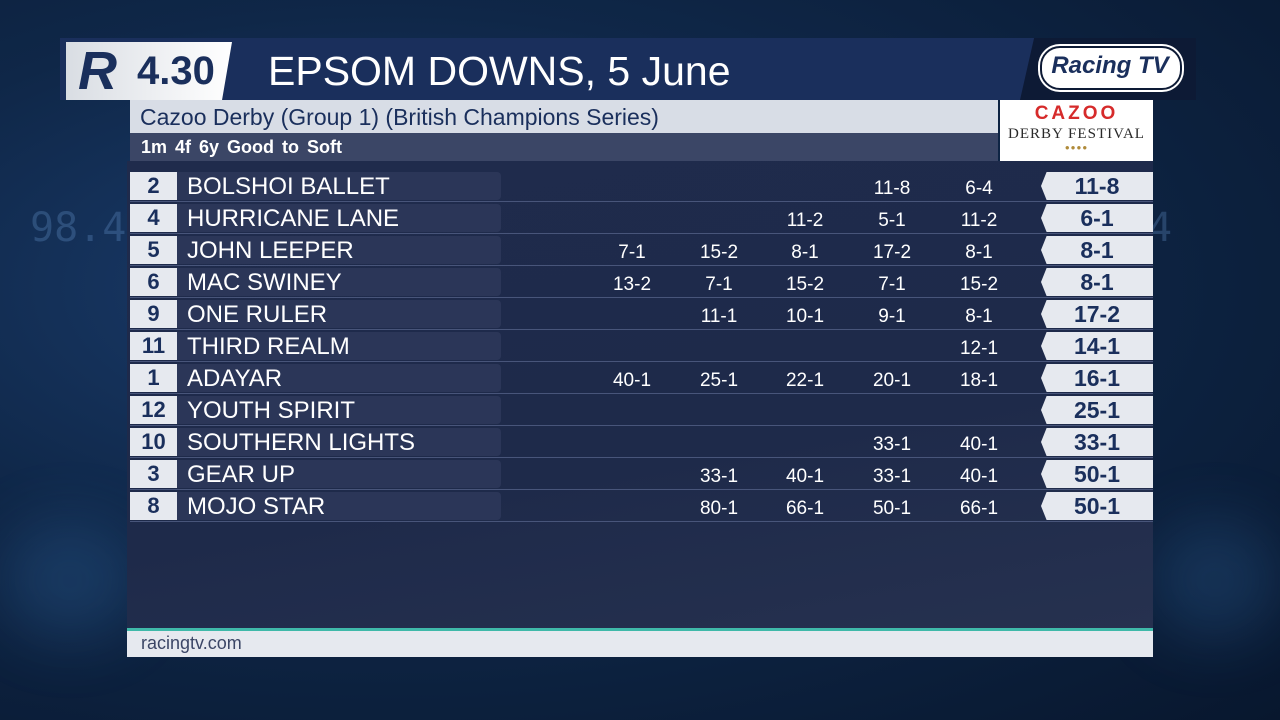 The width and height of the screenshot is (1280, 720). What do you see at coordinates (892, 380) in the screenshot?
I see `odds-history-cell: 20-1` at bounding box center [892, 380].